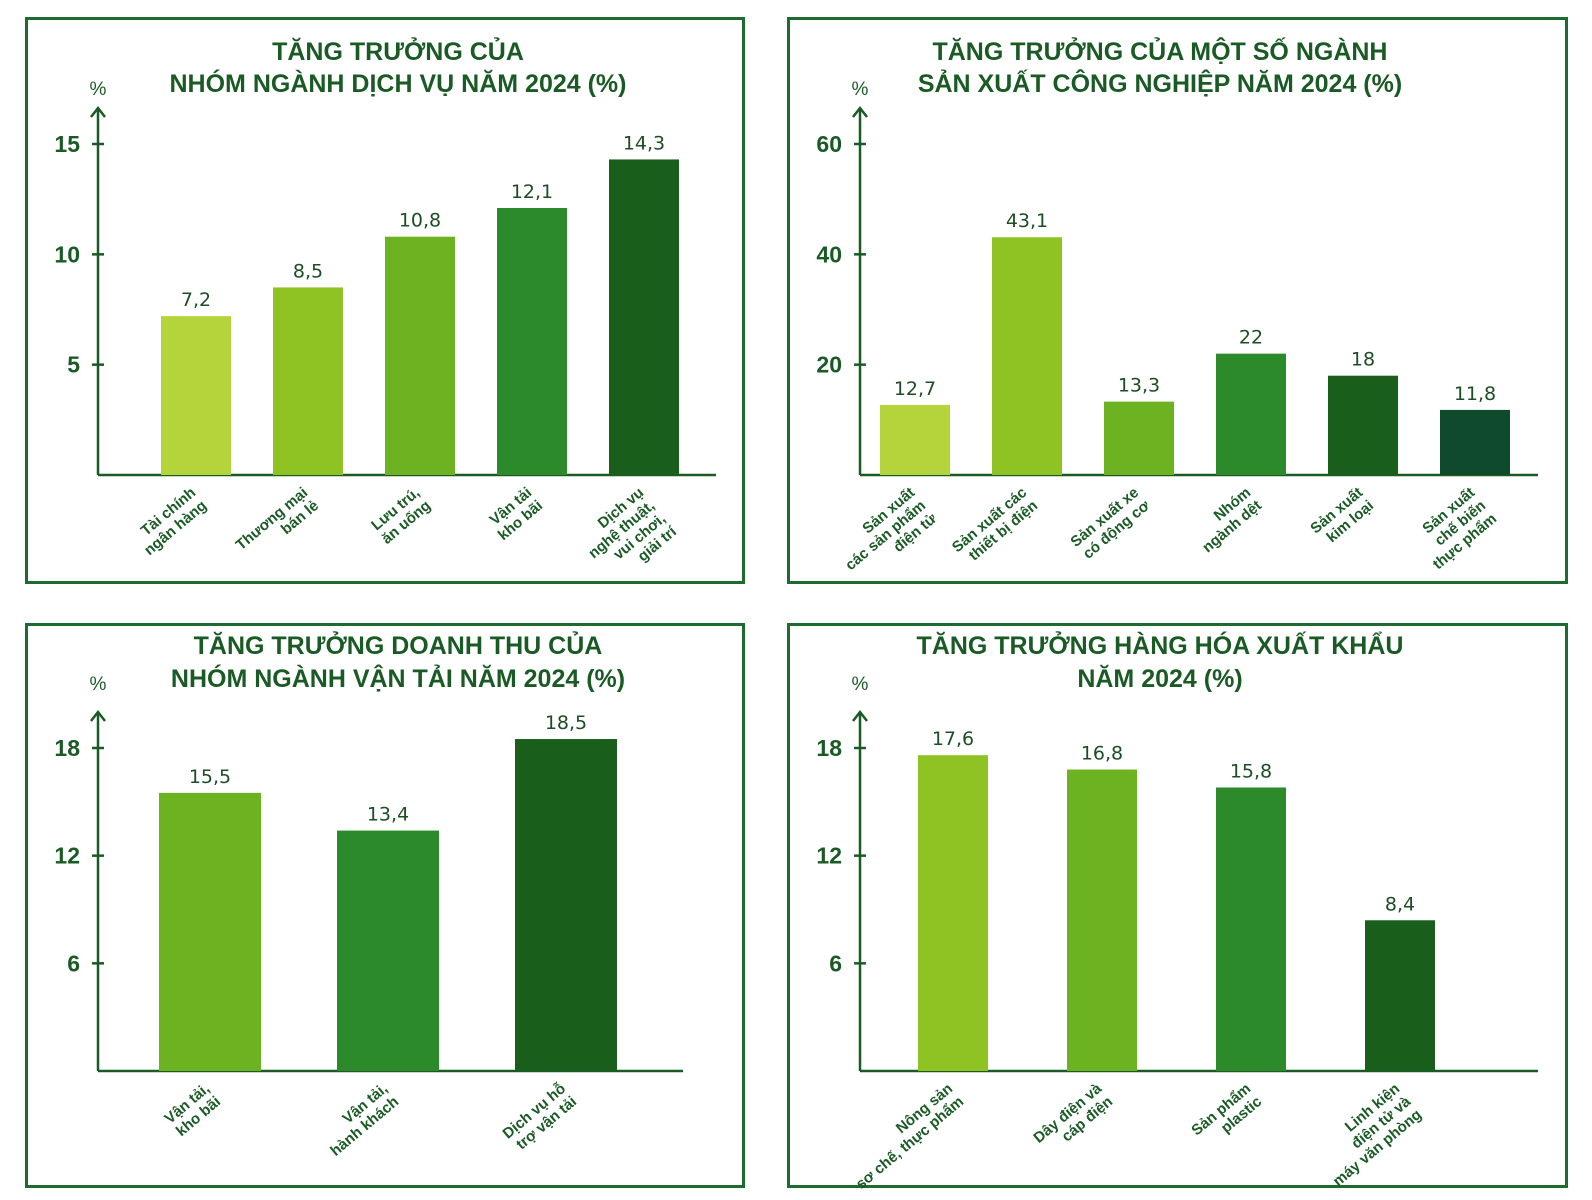 This screenshot has height=1200, width=1592. Describe the element at coordinates (532, 192) in the screenshot. I see `bar-value-label: 12,1` at that location.